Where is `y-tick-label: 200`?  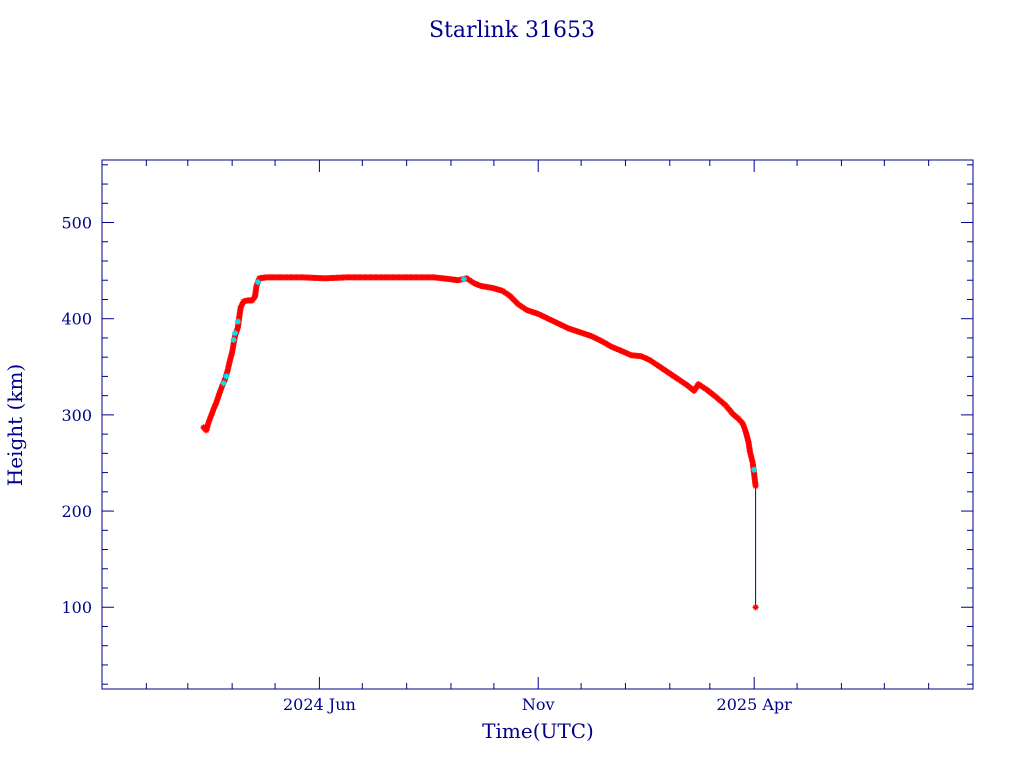
y-tick-label: 200 is located at coordinates (76, 511).